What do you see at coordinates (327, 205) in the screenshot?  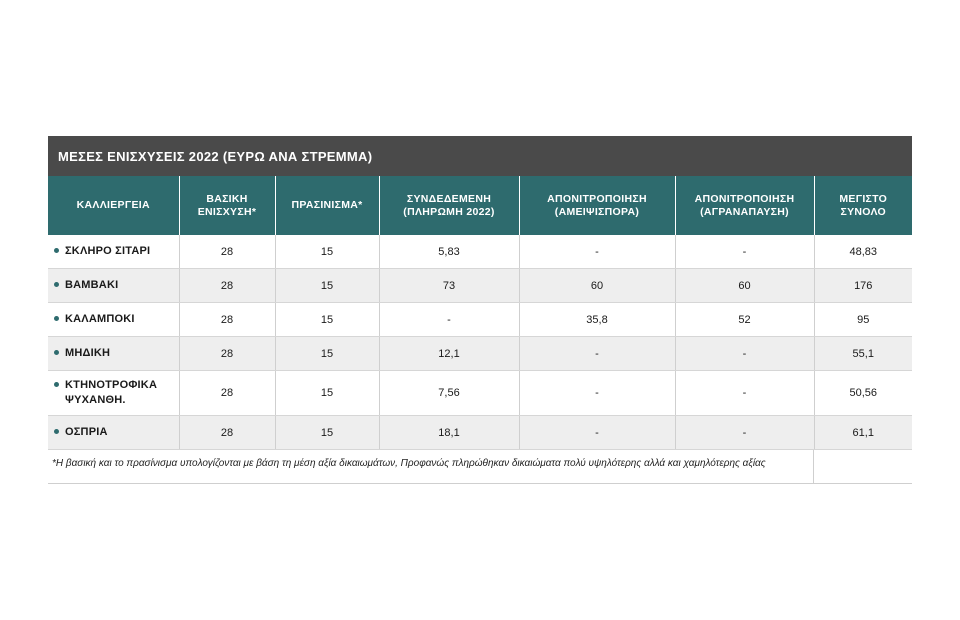 I see `column-header-greening: ΠΡΑΣΙΝΙΣΜΑ*` at bounding box center [327, 205].